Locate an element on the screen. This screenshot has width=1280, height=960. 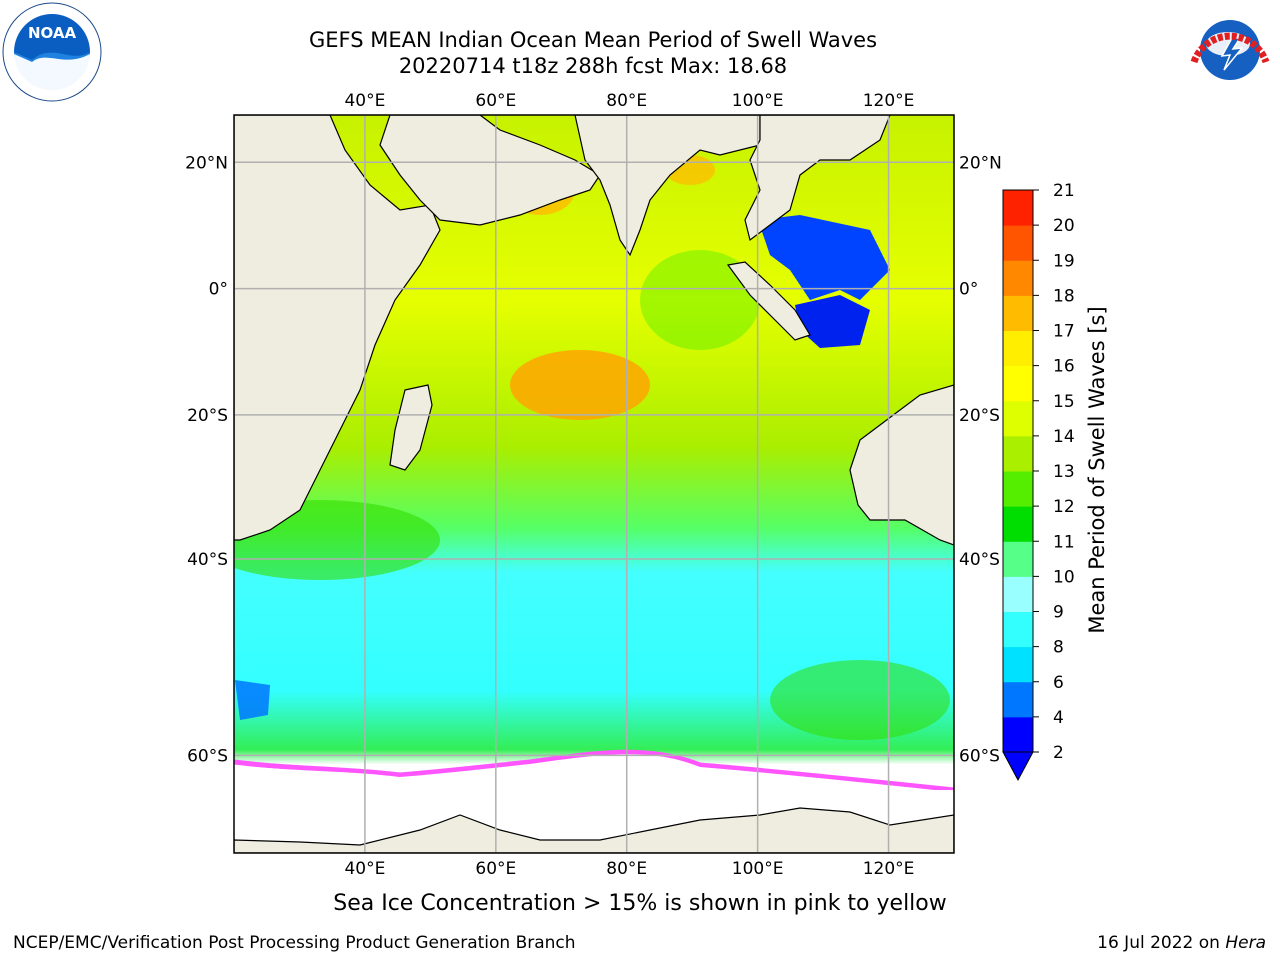
africa-land is located at coordinates (337, 328).